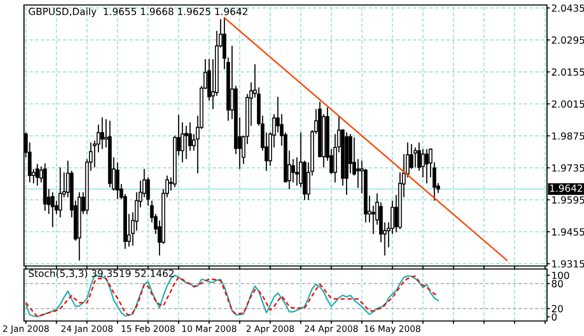 The image size is (584, 336). Describe the element at coordinates (138, 13) in the screenshot. I see `chart-title: GBPUSD,Daily 1.9655 1.9668 1.9625 1.9642` at that location.